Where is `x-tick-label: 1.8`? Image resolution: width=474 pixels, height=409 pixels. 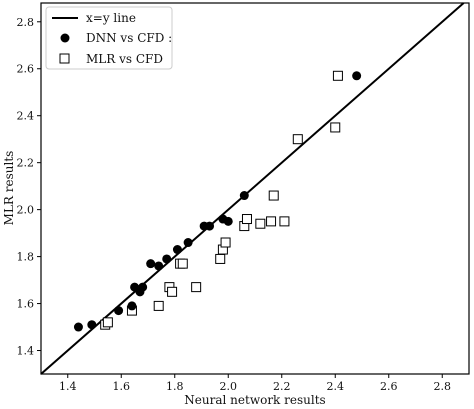
x-tick-label: 1.8 is located at coordinates (175, 386).